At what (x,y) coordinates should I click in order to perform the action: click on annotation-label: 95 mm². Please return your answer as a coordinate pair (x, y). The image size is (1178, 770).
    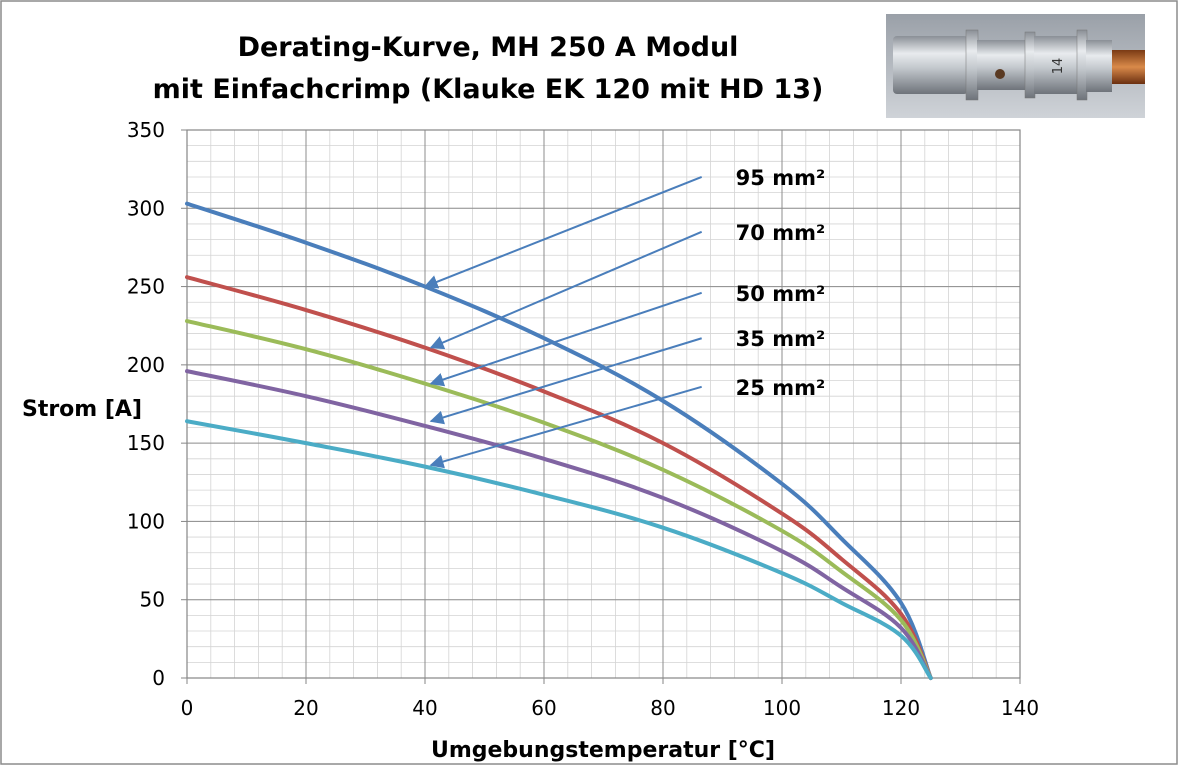
    Looking at the image, I should click on (781, 178).